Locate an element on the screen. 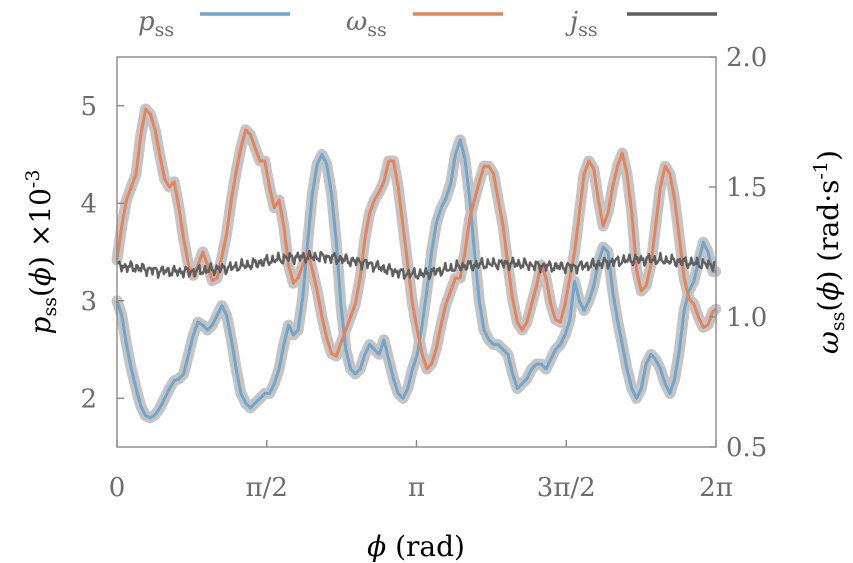  right-y-tick-label-1: 1.0 is located at coordinates (746, 318).